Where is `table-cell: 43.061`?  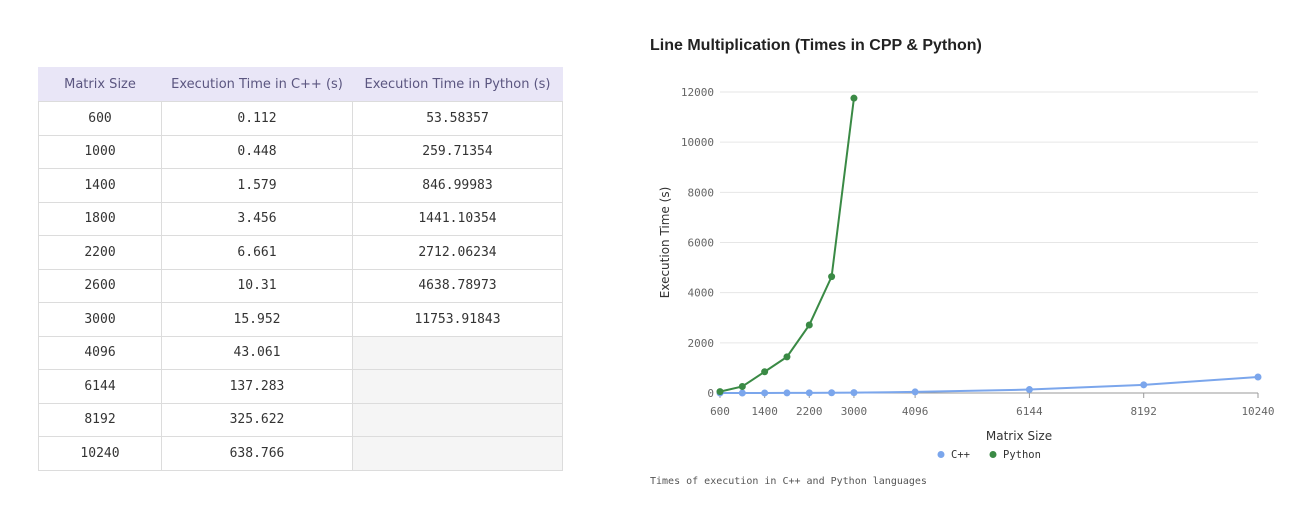 table-cell: 43.061 is located at coordinates (257, 352).